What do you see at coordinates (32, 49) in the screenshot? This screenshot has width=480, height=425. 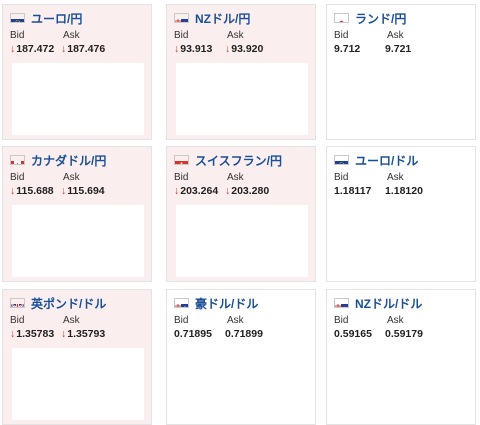 I see `bid-value: ↓187.472` at bounding box center [32, 49].